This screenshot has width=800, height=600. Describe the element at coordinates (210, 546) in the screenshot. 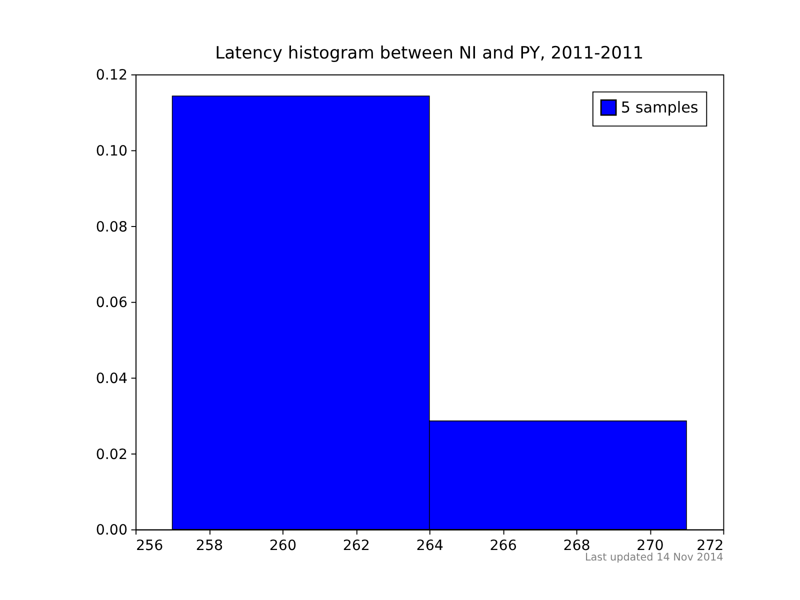

I see `x-tick-label: 258` at that location.